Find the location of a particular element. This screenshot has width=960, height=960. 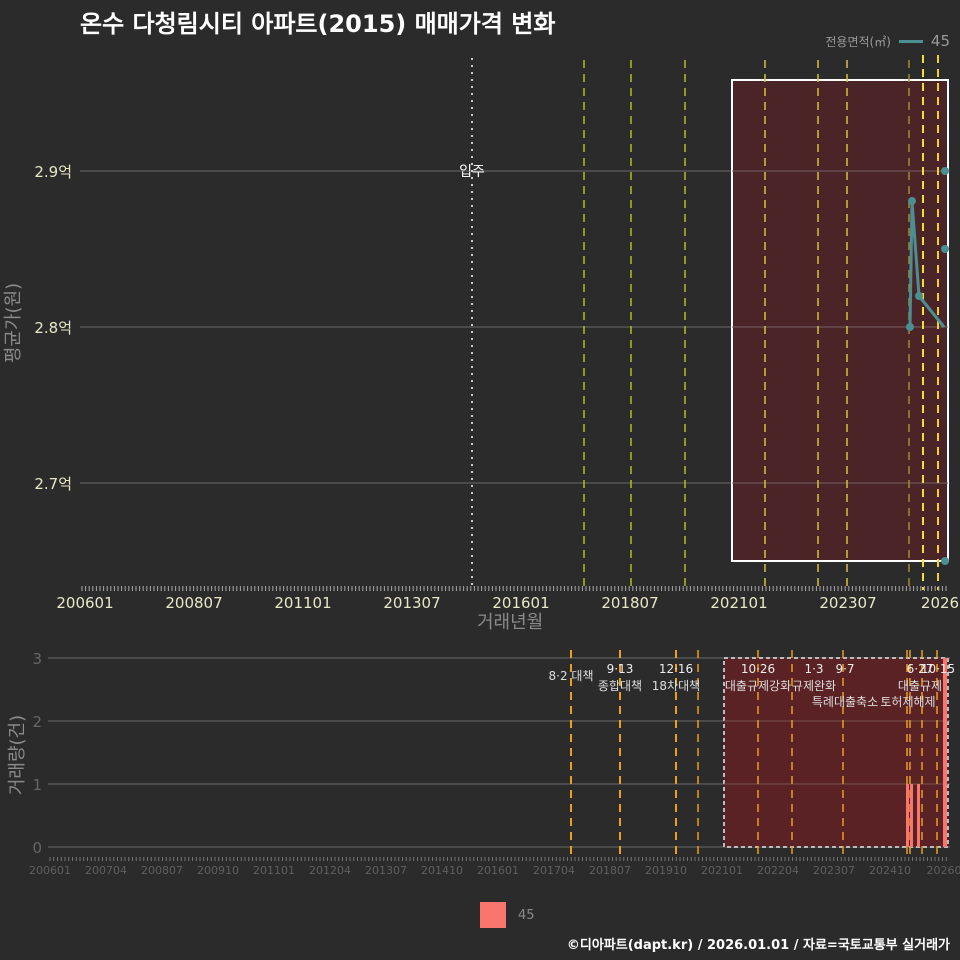

policy-event-date: 6·27 is located at coordinates (920, 669).